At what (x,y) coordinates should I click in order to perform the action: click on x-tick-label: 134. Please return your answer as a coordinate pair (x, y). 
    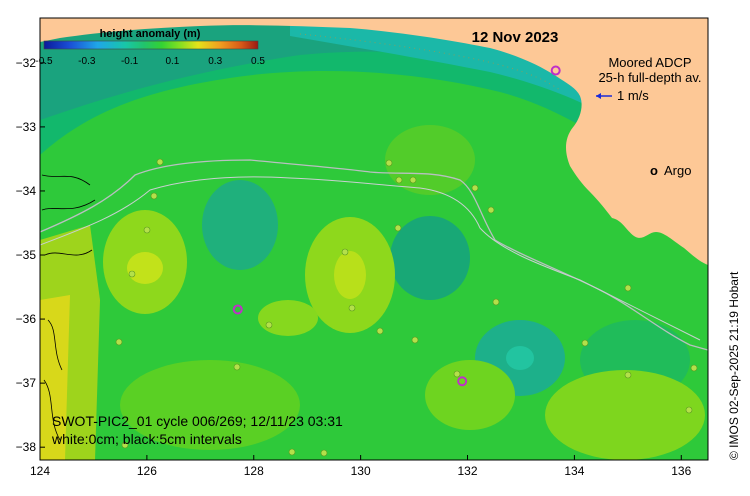
    Looking at the image, I should click on (574, 471).